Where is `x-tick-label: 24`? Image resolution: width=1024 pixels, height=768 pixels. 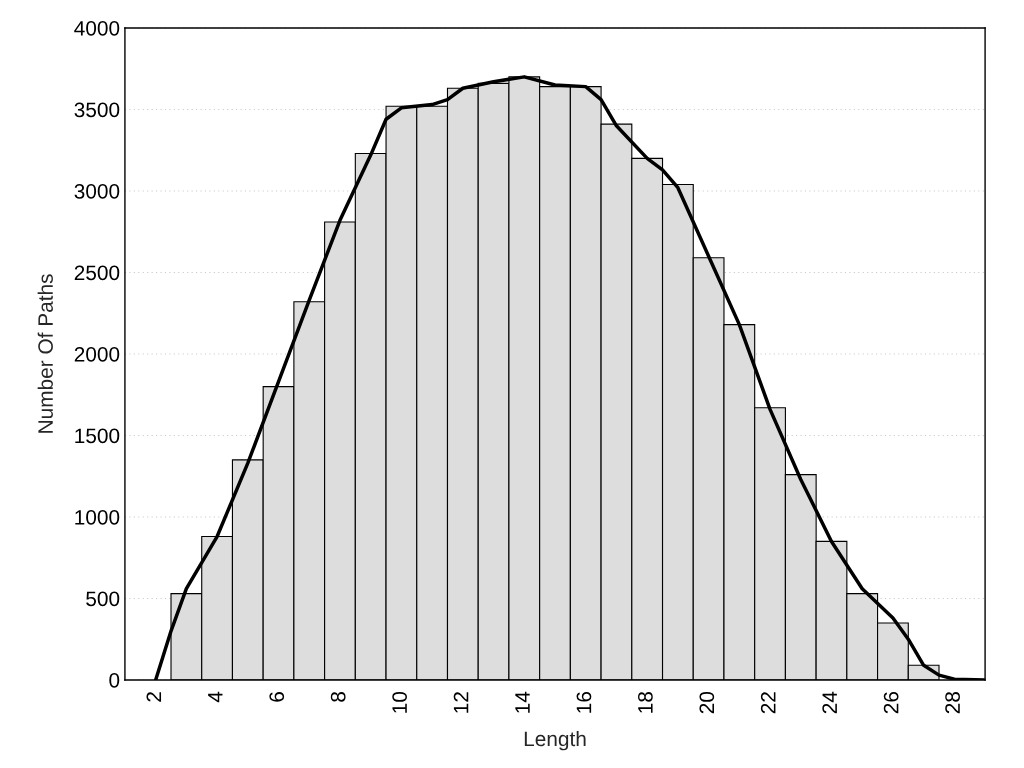 x-tick-label: 24 is located at coordinates (829, 702).